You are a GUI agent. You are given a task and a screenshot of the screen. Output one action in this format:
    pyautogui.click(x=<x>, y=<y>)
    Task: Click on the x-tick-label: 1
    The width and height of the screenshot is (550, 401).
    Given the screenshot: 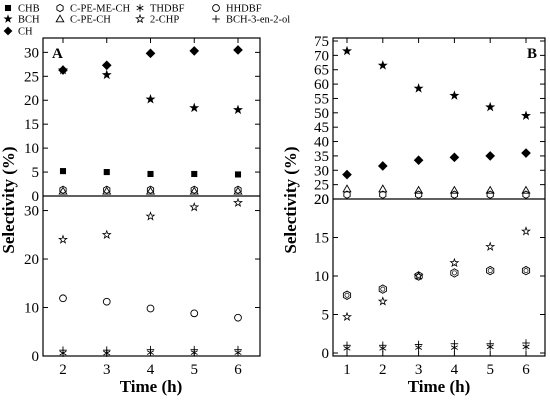 What is the action you would take?
    pyautogui.click(x=347, y=370)
    